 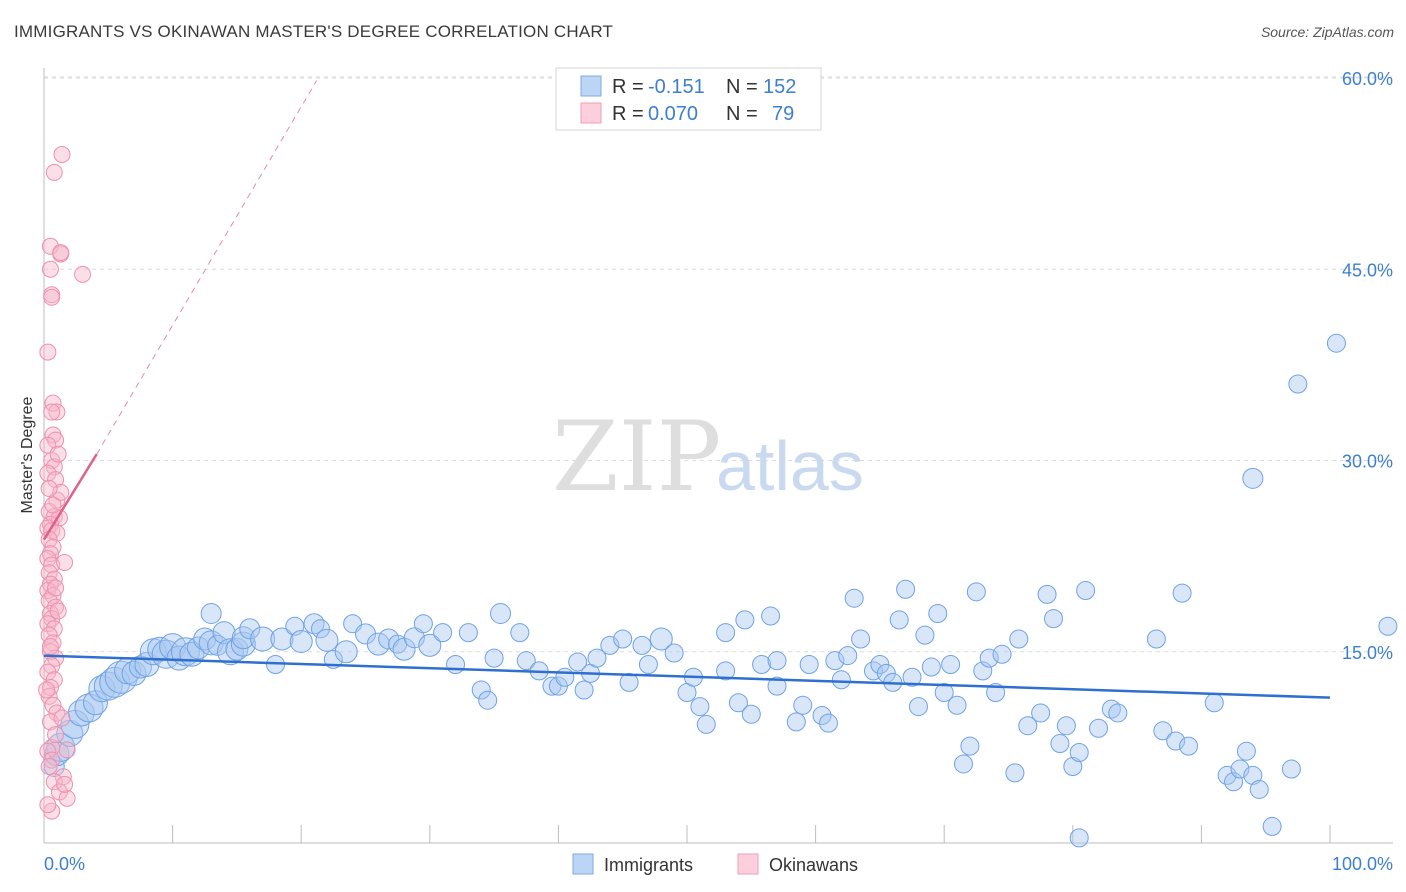 I want to click on legend-r-value-2: 0.070, so click(x=673, y=114).